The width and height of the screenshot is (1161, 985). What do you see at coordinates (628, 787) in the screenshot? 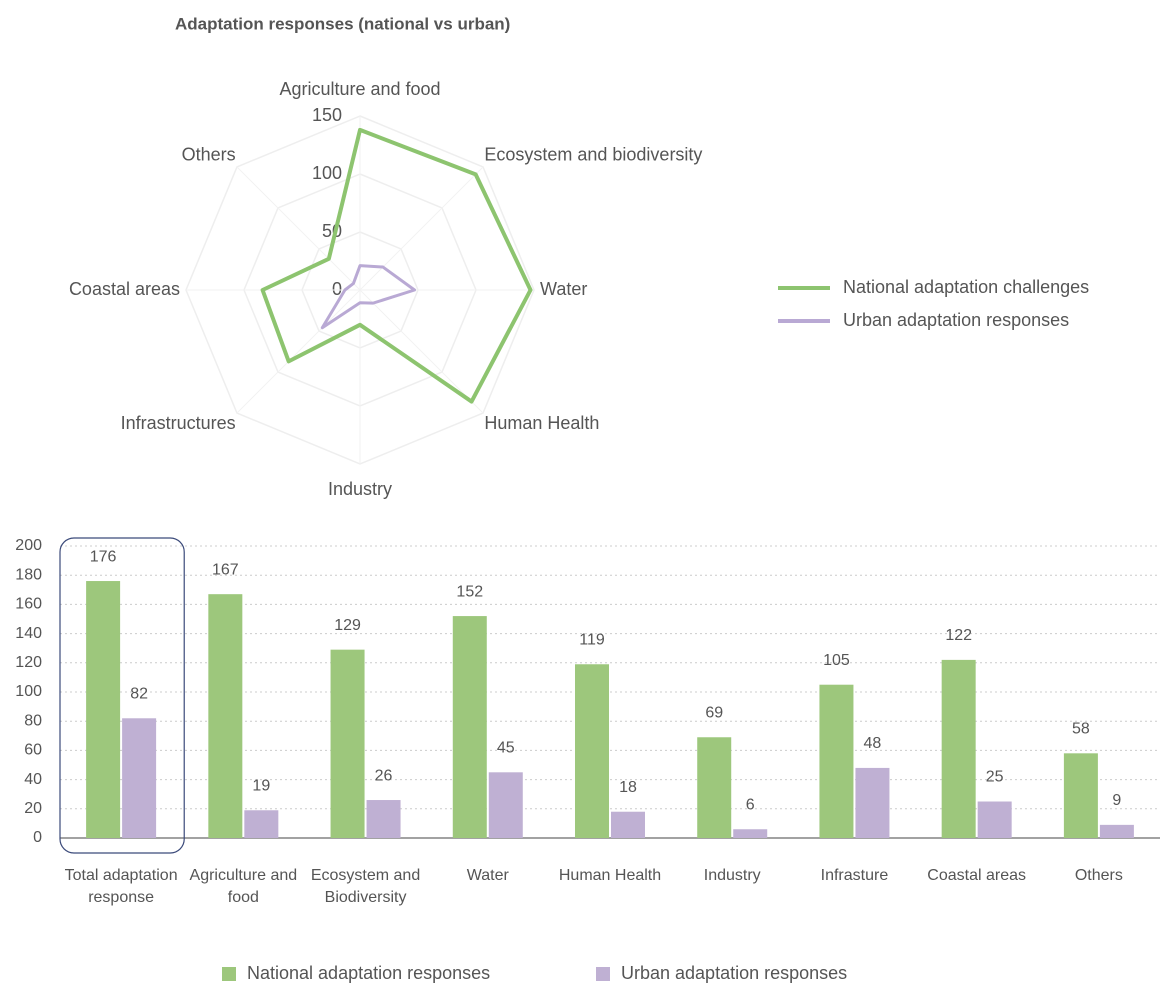
I see `data-label: 18` at bounding box center [628, 787].